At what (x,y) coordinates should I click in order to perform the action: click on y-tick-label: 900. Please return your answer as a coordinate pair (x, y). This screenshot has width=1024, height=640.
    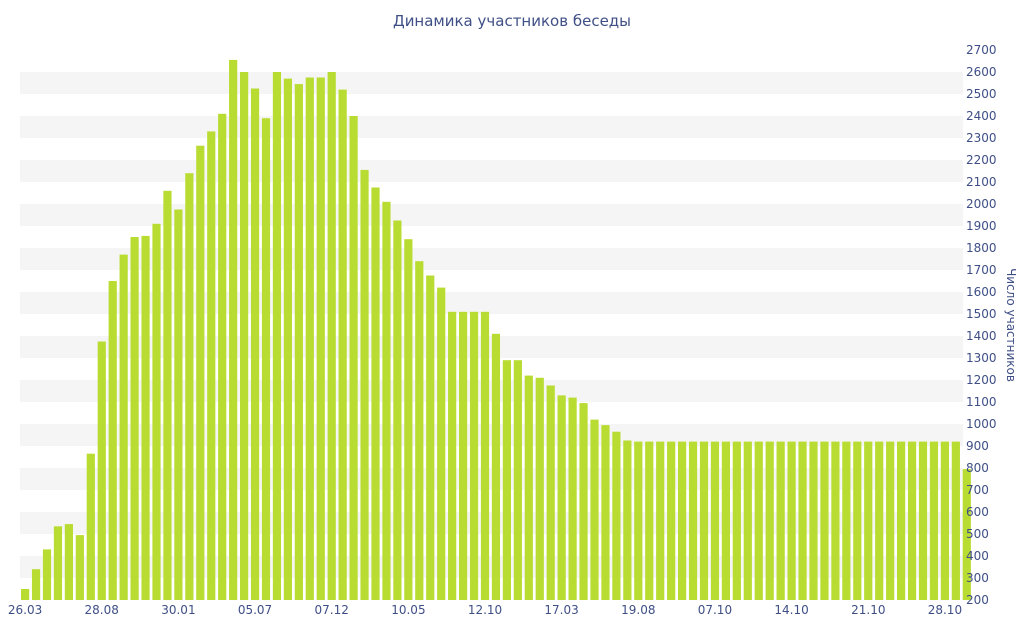
    Looking at the image, I should click on (977, 446).